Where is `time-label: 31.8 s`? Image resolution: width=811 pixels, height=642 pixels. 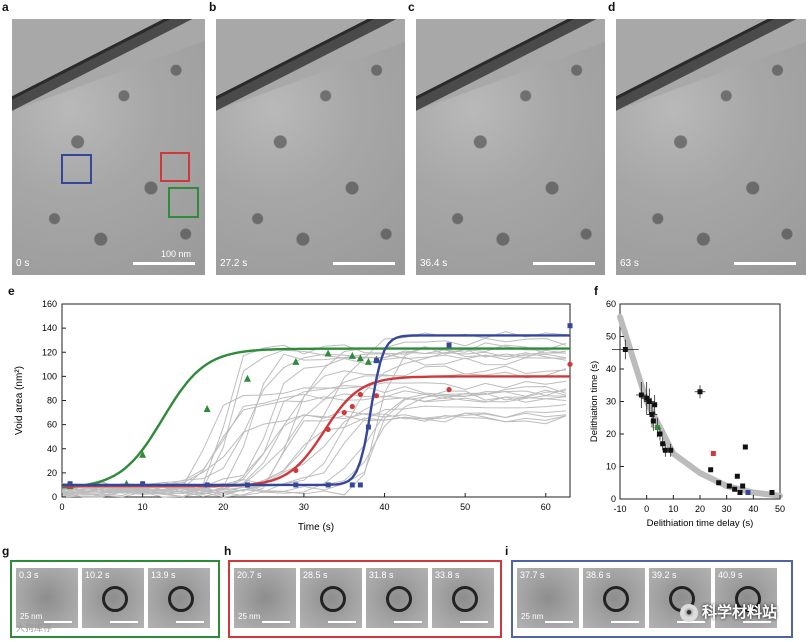
time-label: 31.8 s is located at coordinates (381, 575).